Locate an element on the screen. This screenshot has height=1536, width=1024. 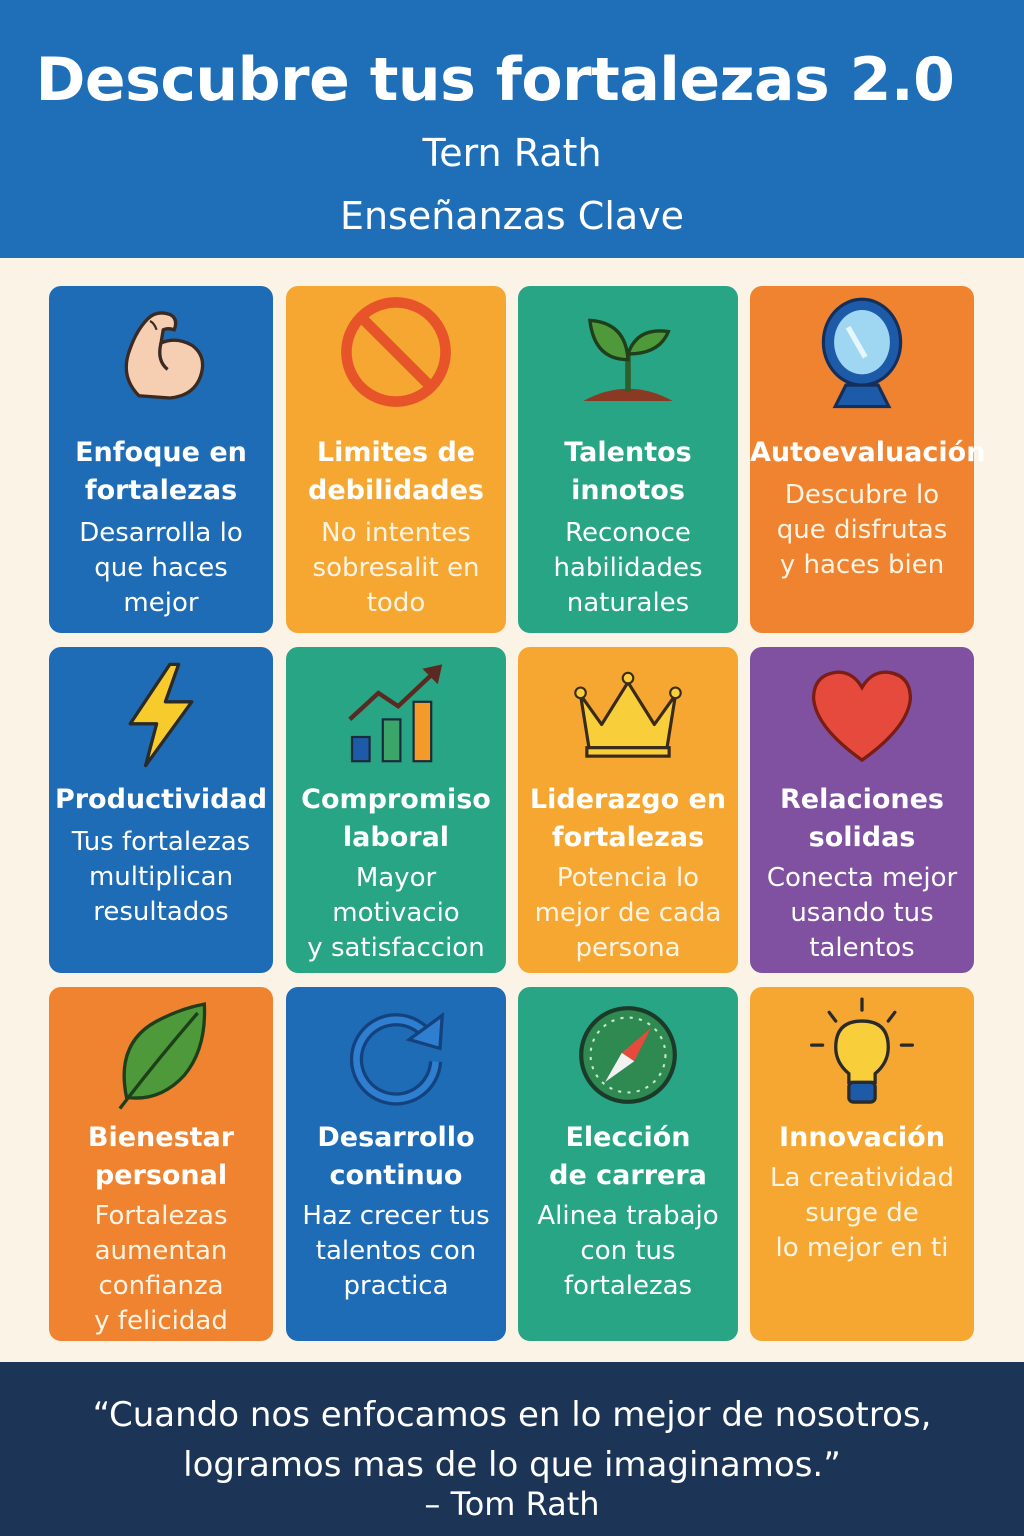
card-text: La creatividad surge de lo mejor en ti is located at coordinates (862, 1213).